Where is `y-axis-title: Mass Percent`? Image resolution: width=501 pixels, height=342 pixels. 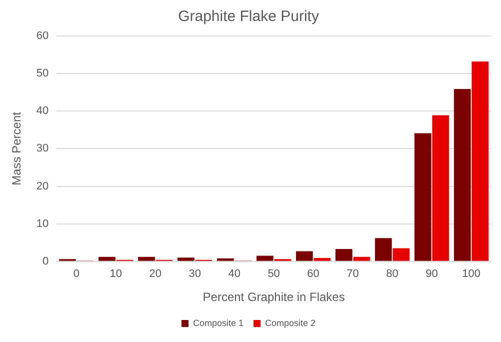
y-axis-title: Mass Percent is located at coordinates (17, 148).